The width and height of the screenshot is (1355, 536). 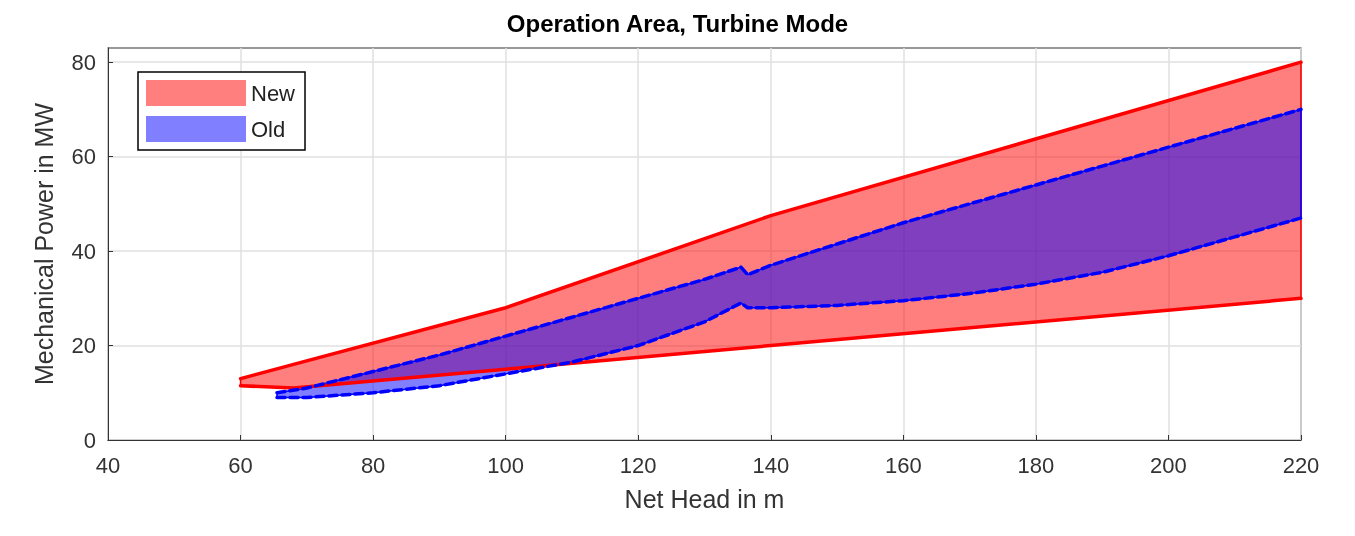 What do you see at coordinates (1036, 465) in the screenshot?
I see `x-tick-label: 180` at bounding box center [1036, 465].